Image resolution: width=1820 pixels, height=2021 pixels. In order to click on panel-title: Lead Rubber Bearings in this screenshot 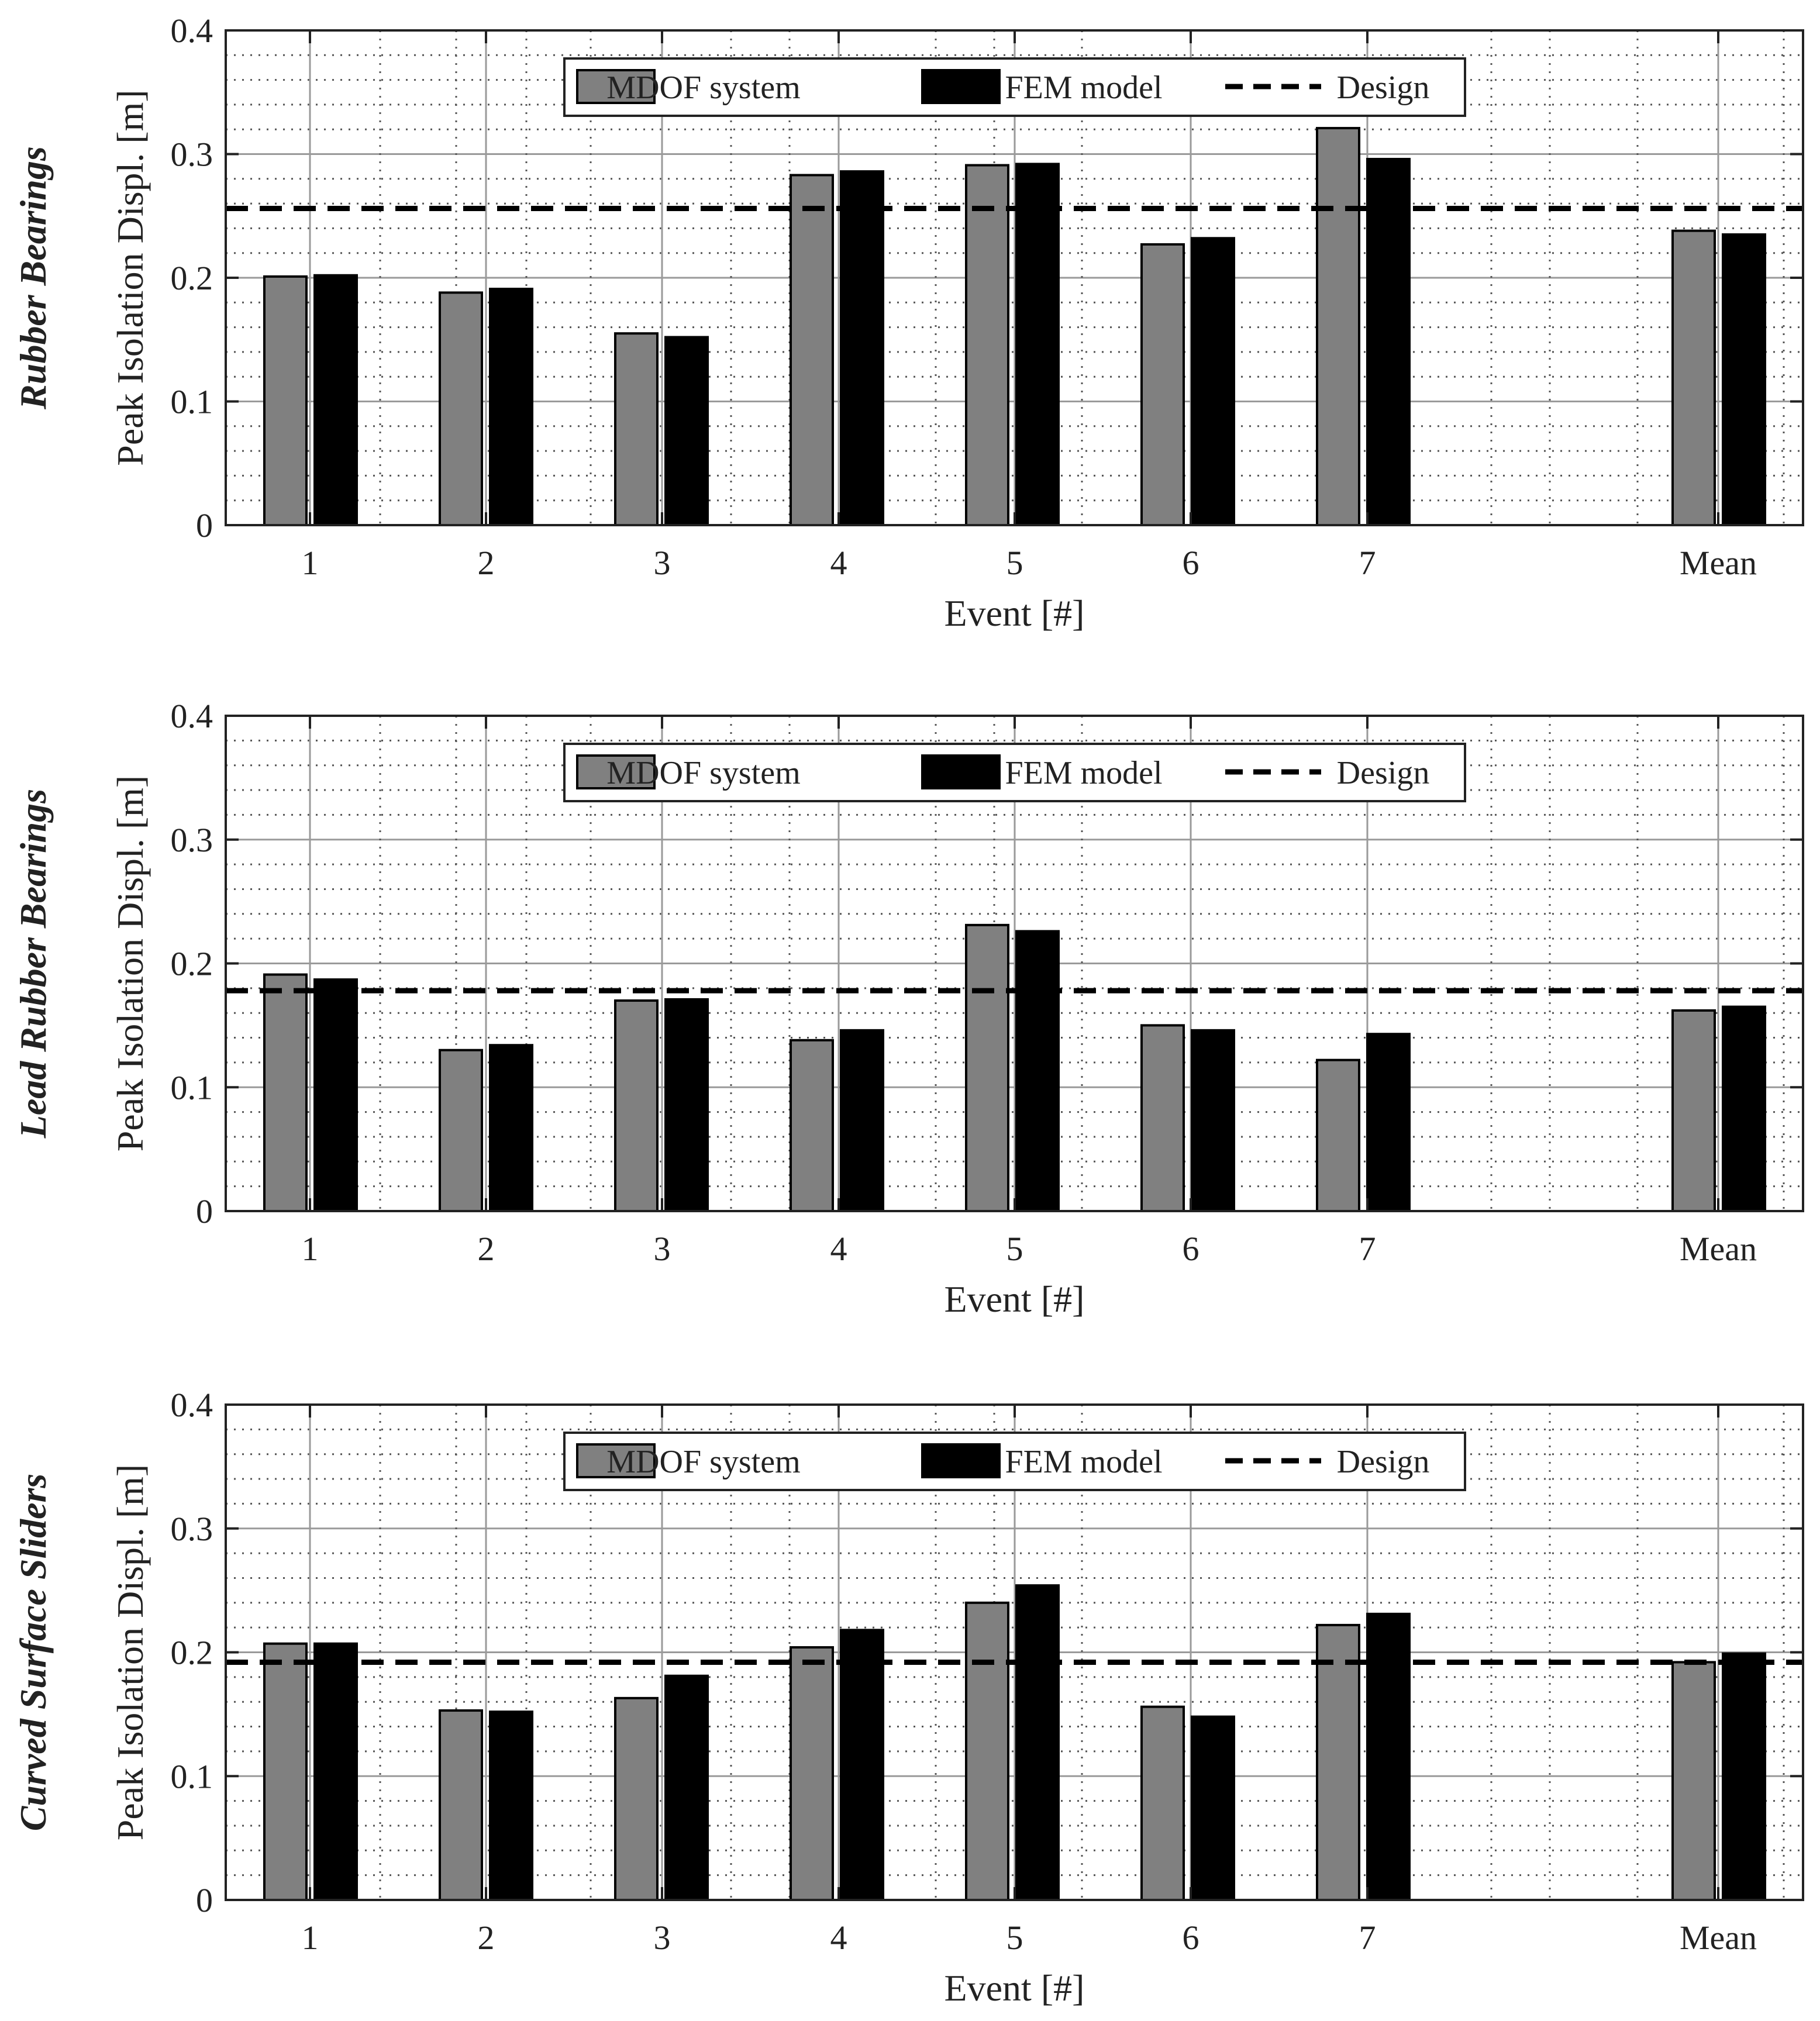, I will do `click(33, 964)`.